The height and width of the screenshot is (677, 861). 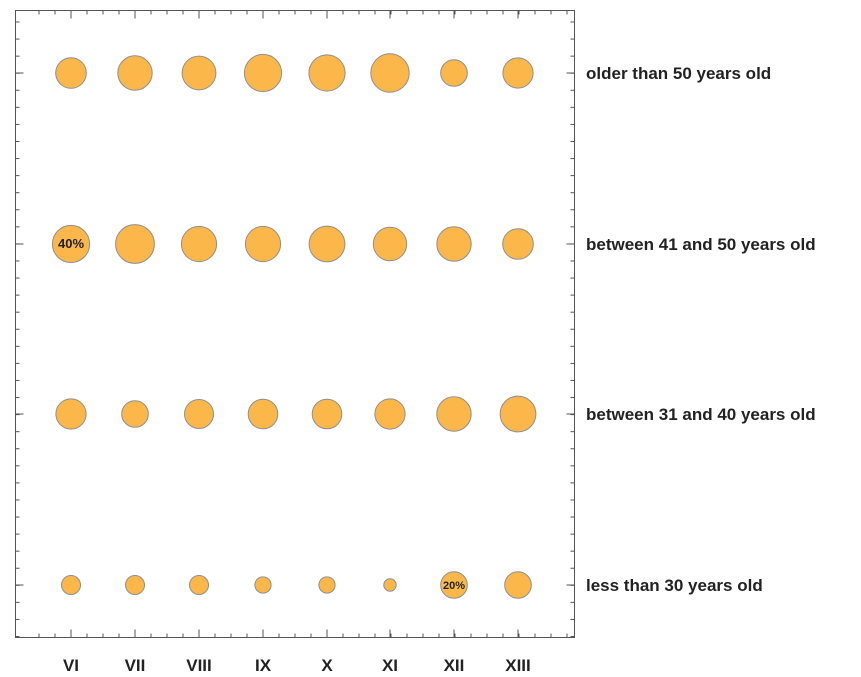 I want to click on bubble-value-label: 20%, so click(x=454, y=586).